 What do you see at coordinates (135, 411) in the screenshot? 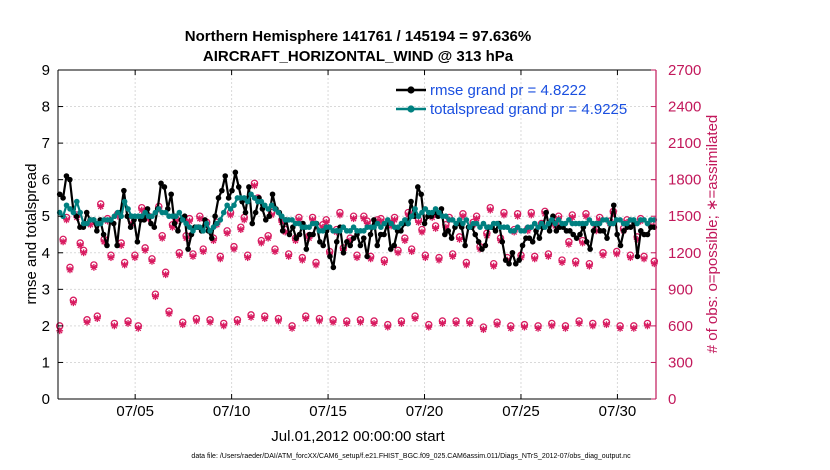
I see `x-tick-label: 07/05` at bounding box center [135, 411].